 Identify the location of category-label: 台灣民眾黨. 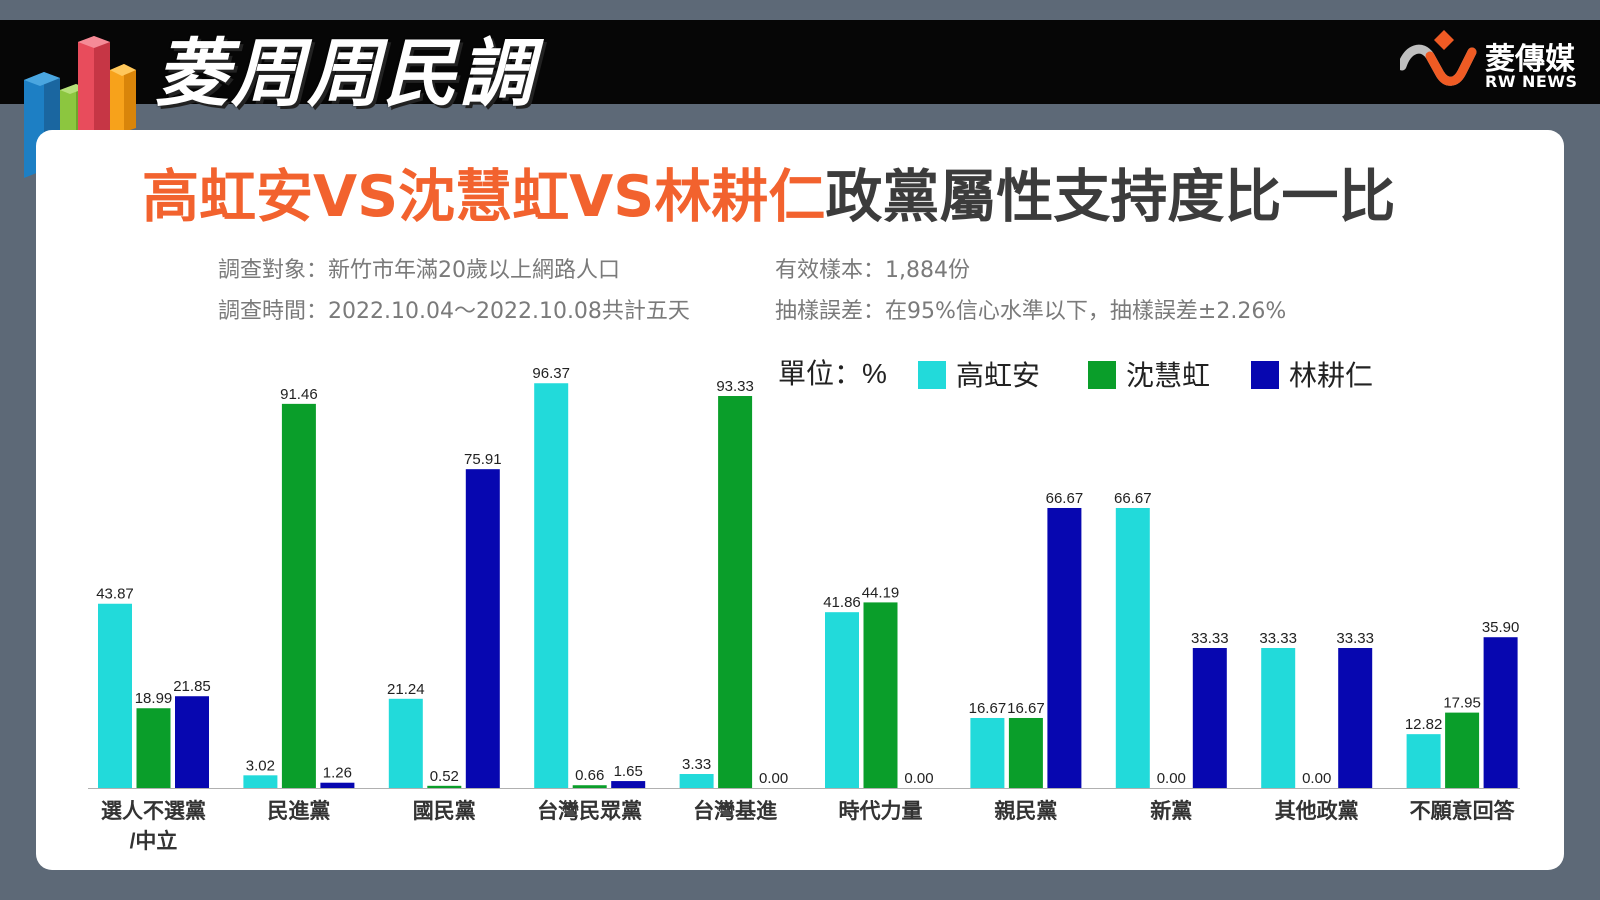
(589, 811).